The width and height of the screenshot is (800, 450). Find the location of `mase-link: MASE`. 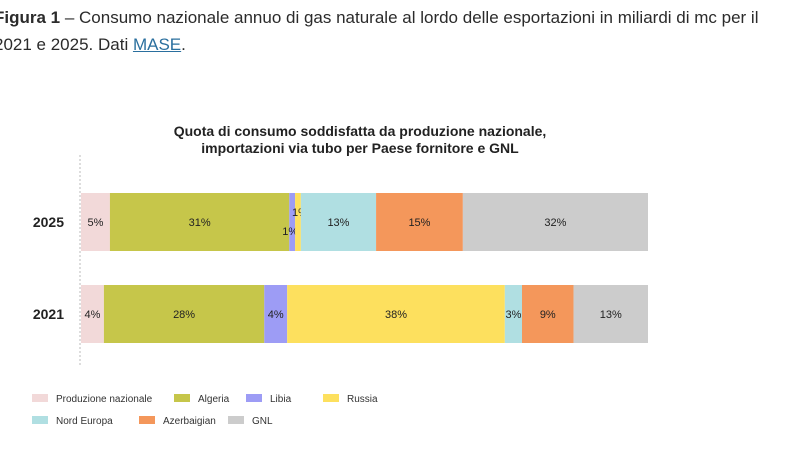

mase-link: MASE is located at coordinates (157, 44).